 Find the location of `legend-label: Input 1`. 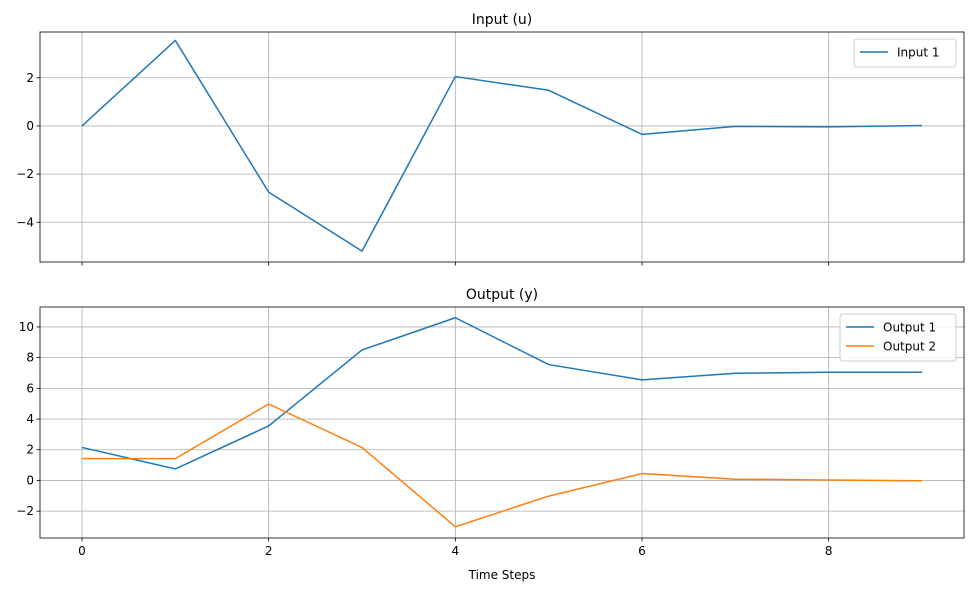

legend-label: Input 1 is located at coordinates (918, 53).